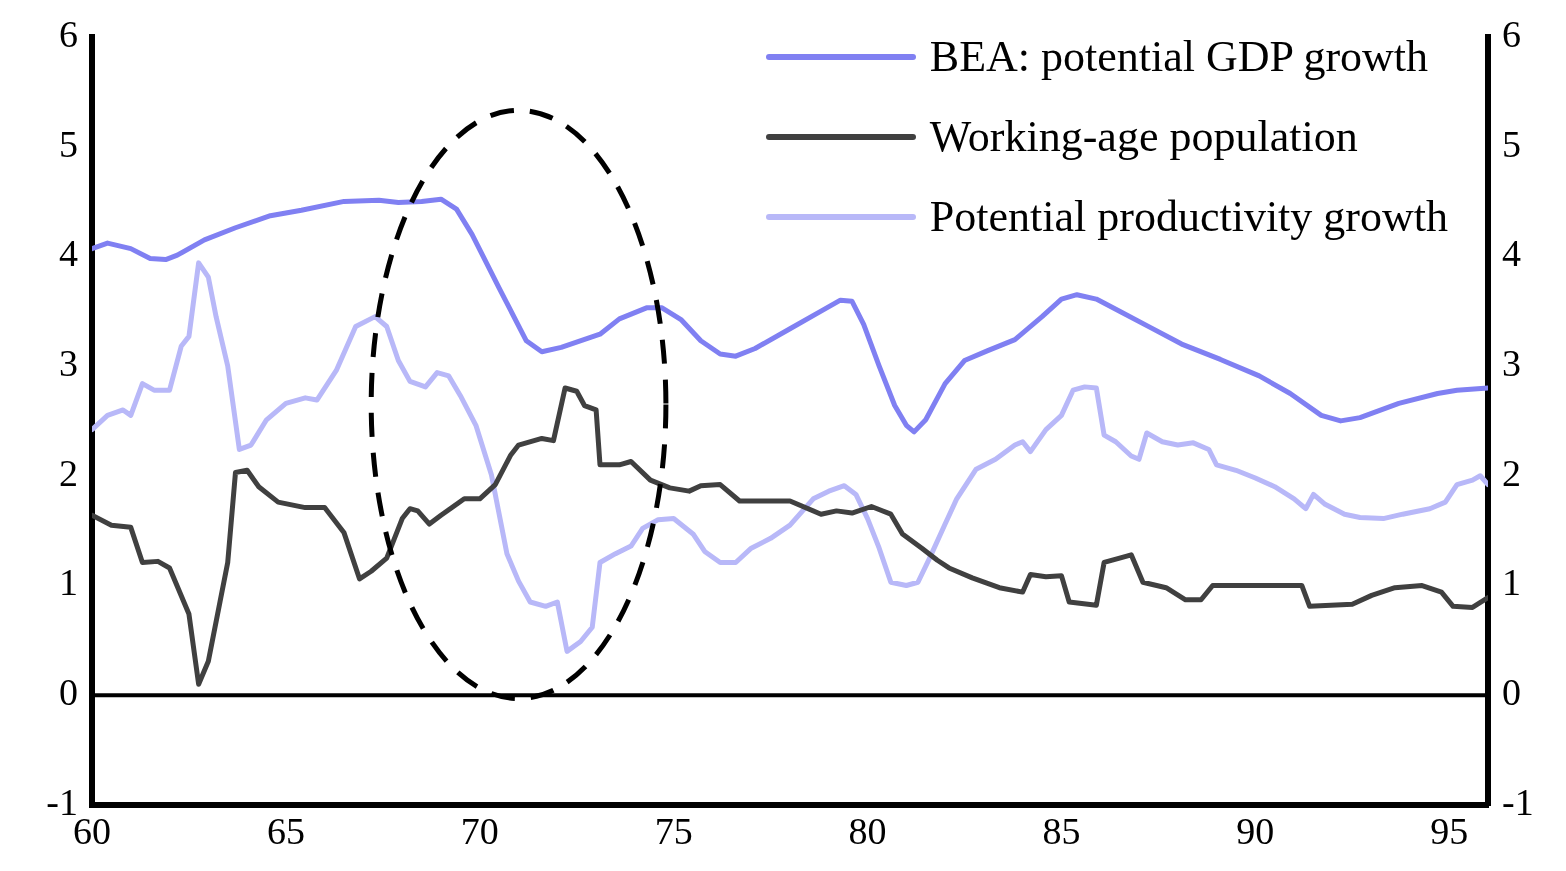 The width and height of the screenshot is (1566, 871). What do you see at coordinates (1511, 143) in the screenshot?
I see `y2-tick-label: 5` at bounding box center [1511, 143].